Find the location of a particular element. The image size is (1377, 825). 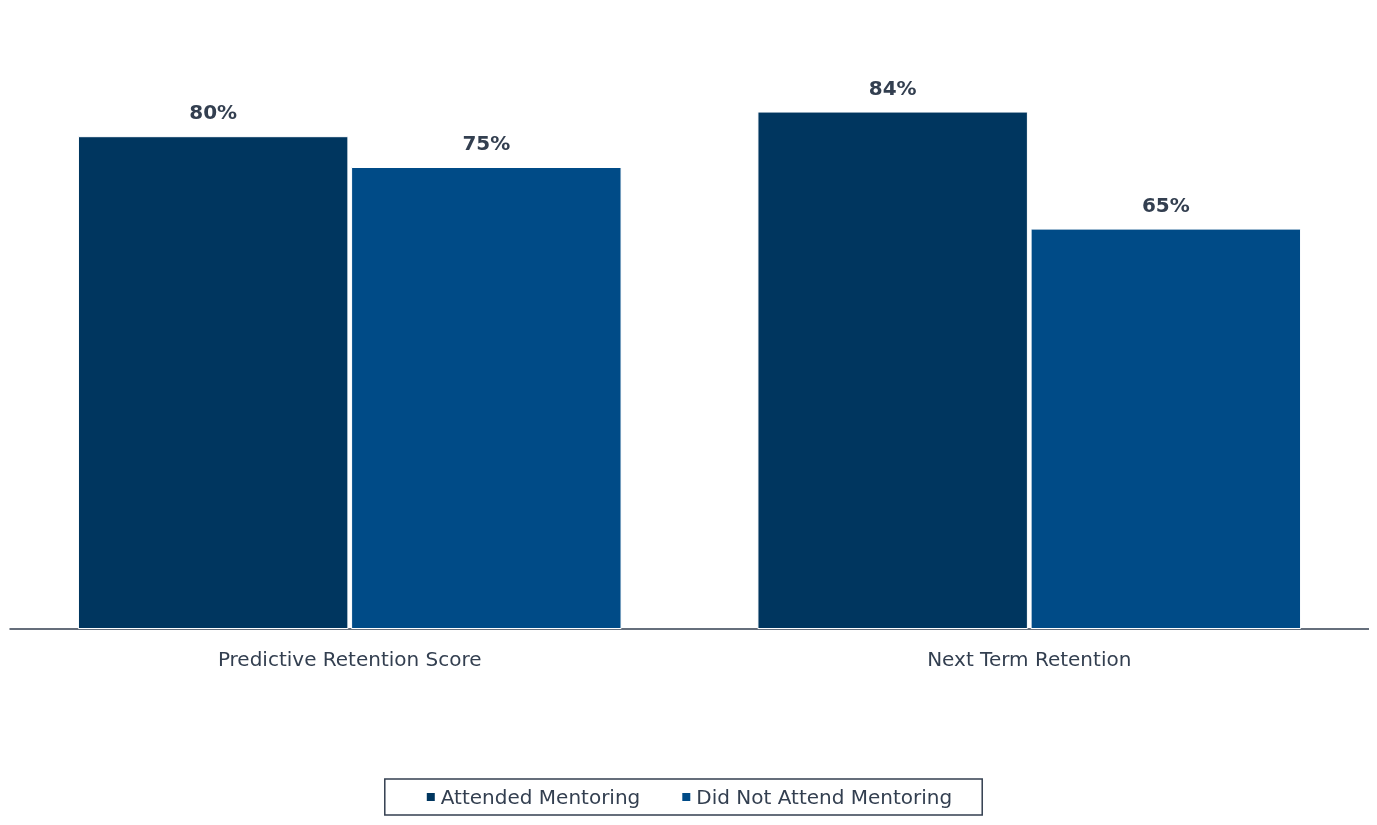

data-label: 80% is located at coordinates (213, 112).